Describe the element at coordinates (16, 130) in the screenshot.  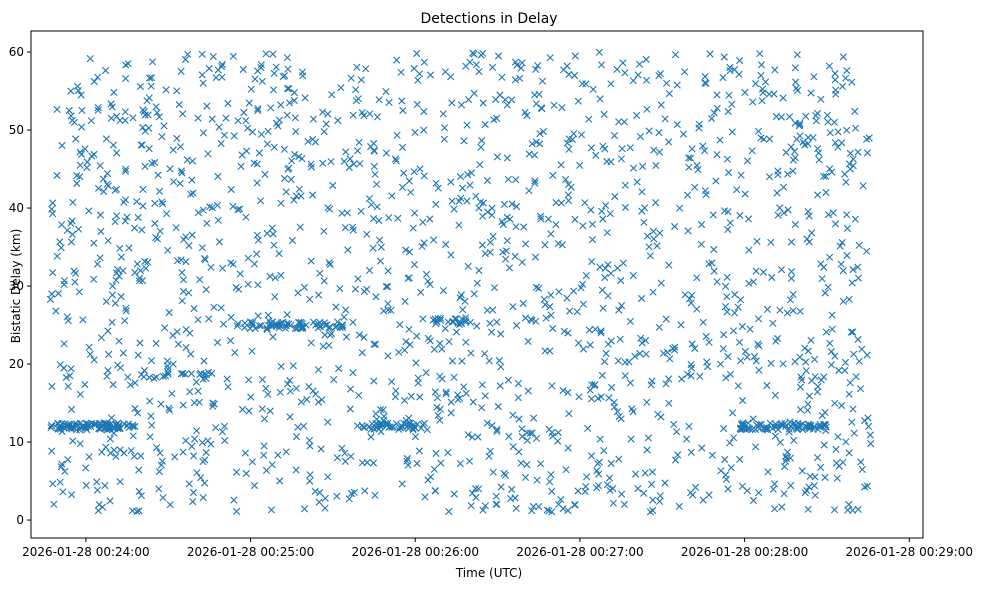
I see `y-tick-label: 50` at that location.